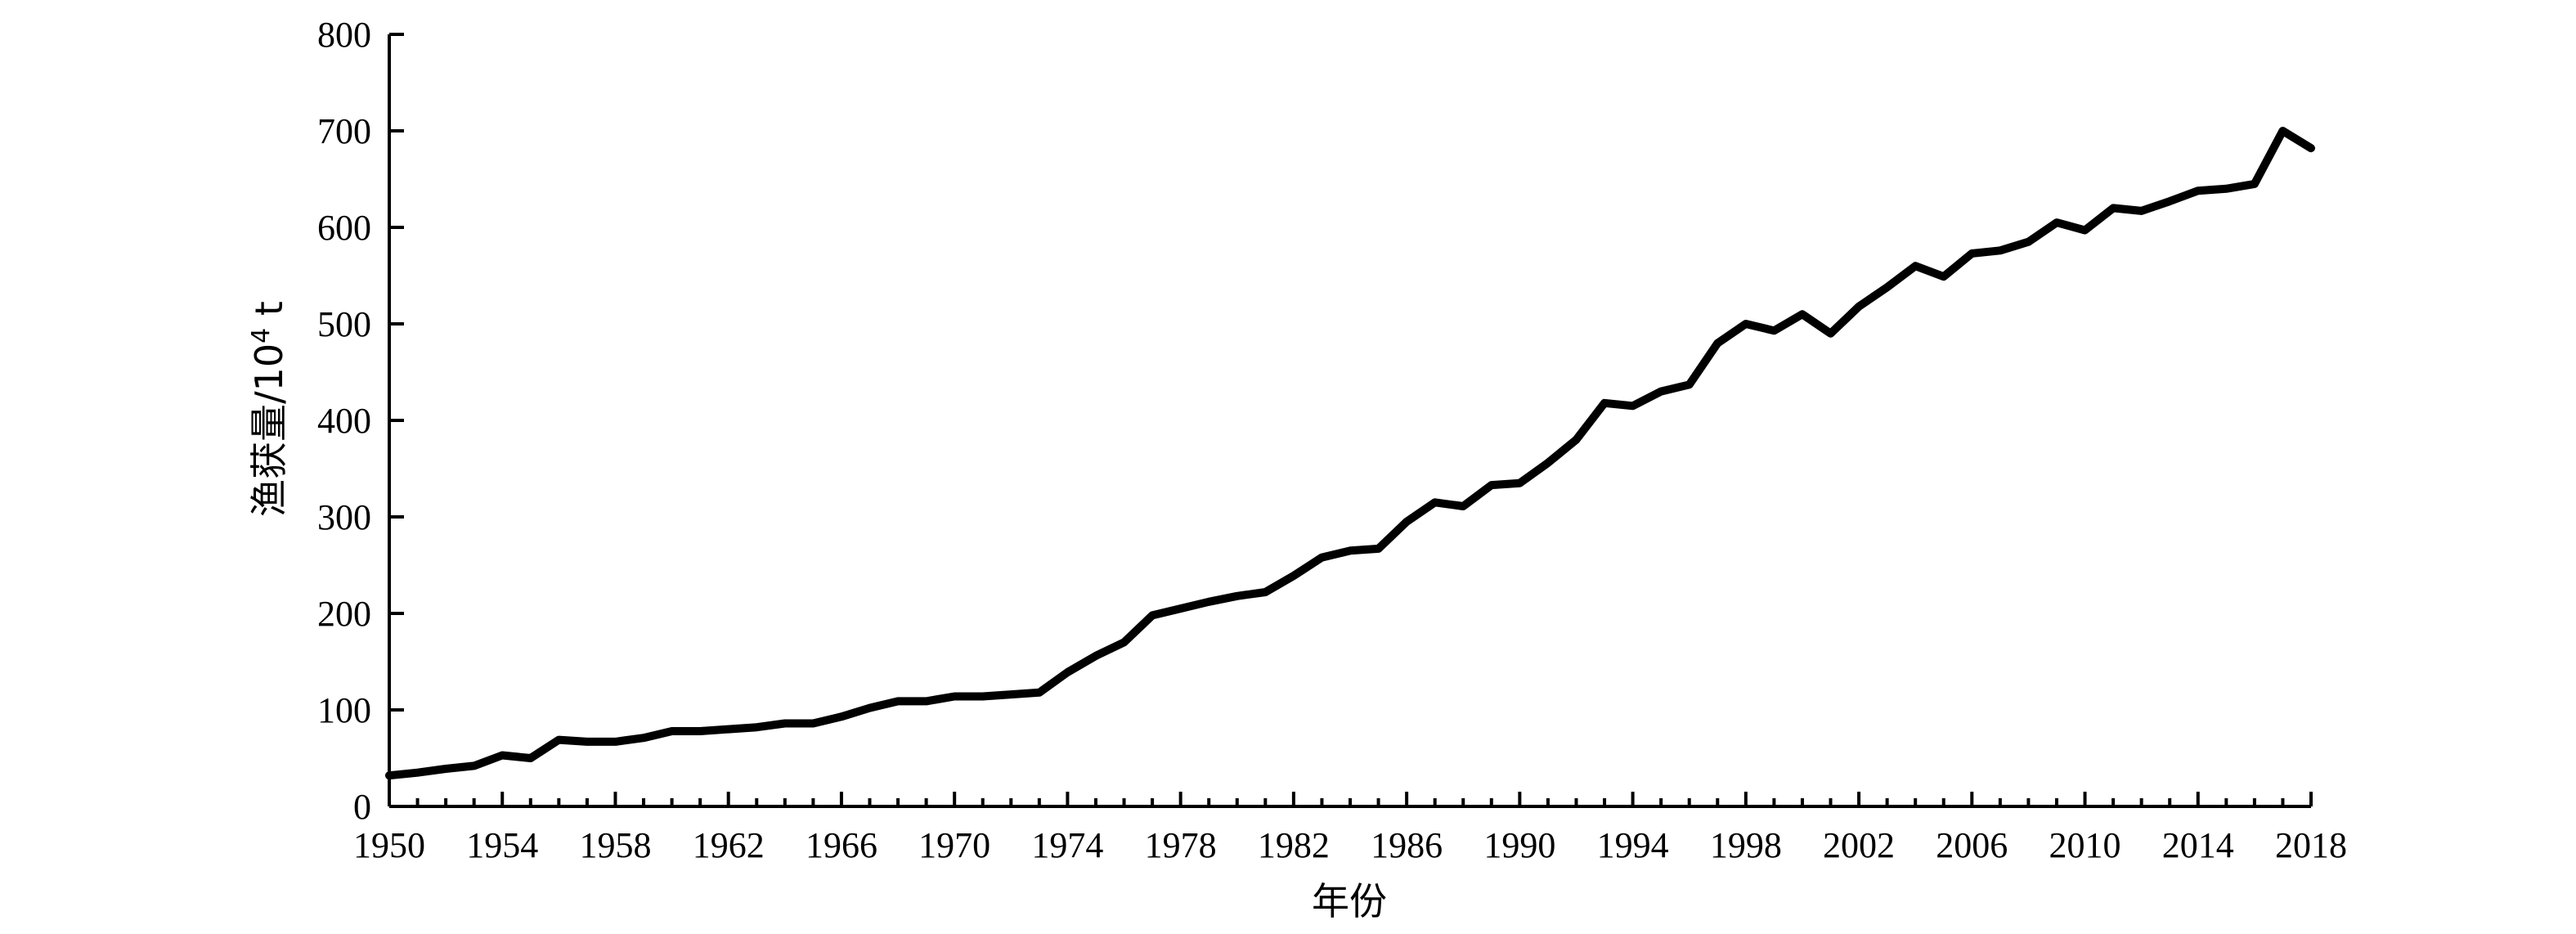  Describe the element at coordinates (389, 845) in the screenshot. I see `x-tick-label: 1950` at that location.